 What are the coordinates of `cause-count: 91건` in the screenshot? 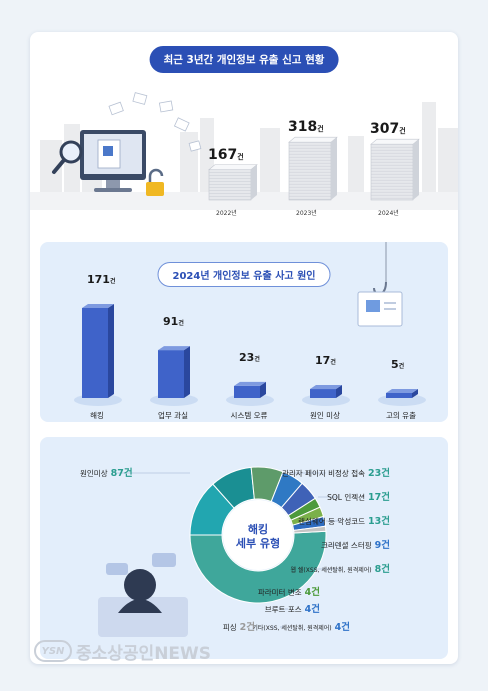 It's located at (173, 319).